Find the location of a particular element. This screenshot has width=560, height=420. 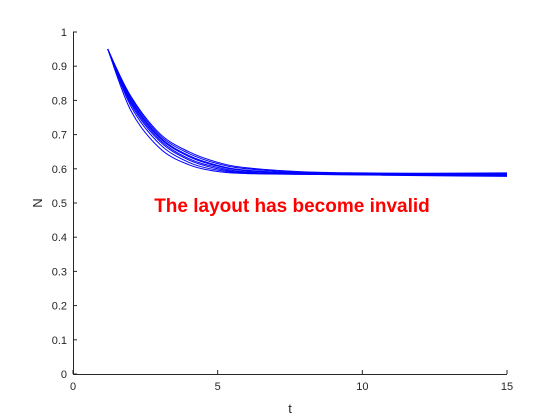

y-tick-label: 0.2 is located at coordinates (59, 307).